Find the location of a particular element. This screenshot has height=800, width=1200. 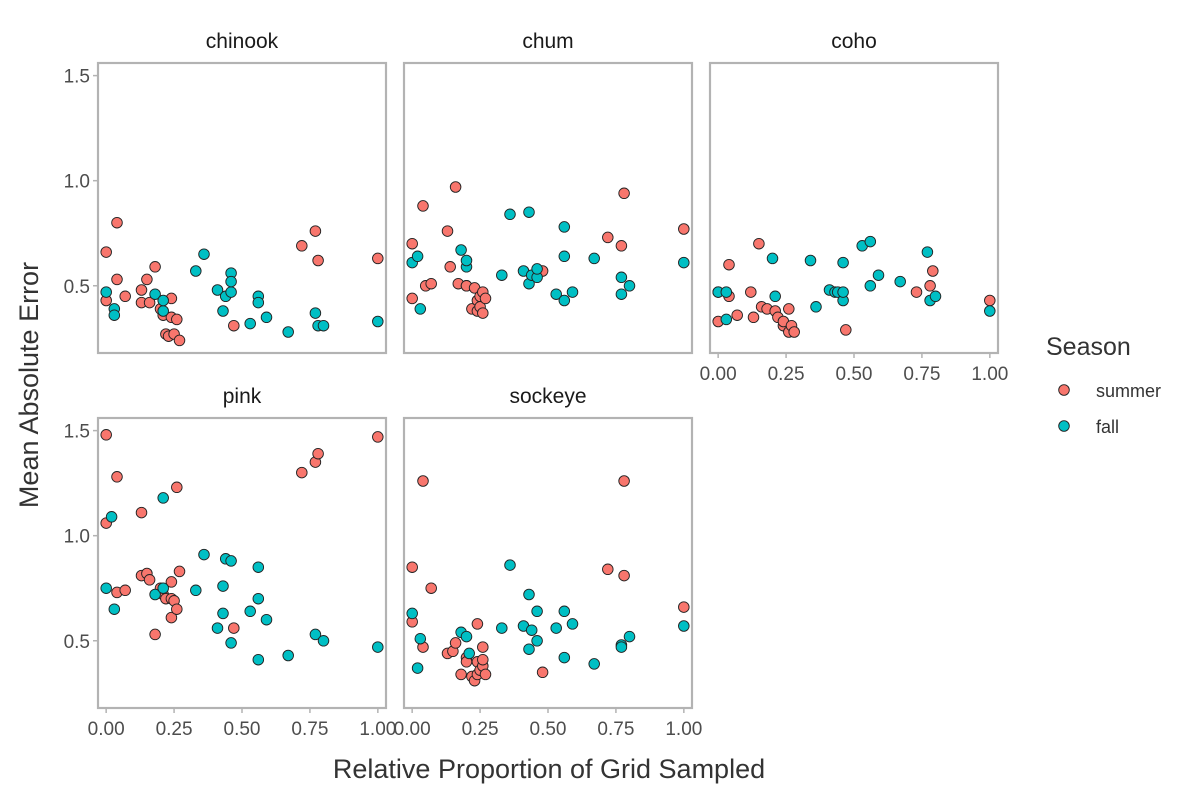

y-tick-label: 1.5 is located at coordinates (77, 77).